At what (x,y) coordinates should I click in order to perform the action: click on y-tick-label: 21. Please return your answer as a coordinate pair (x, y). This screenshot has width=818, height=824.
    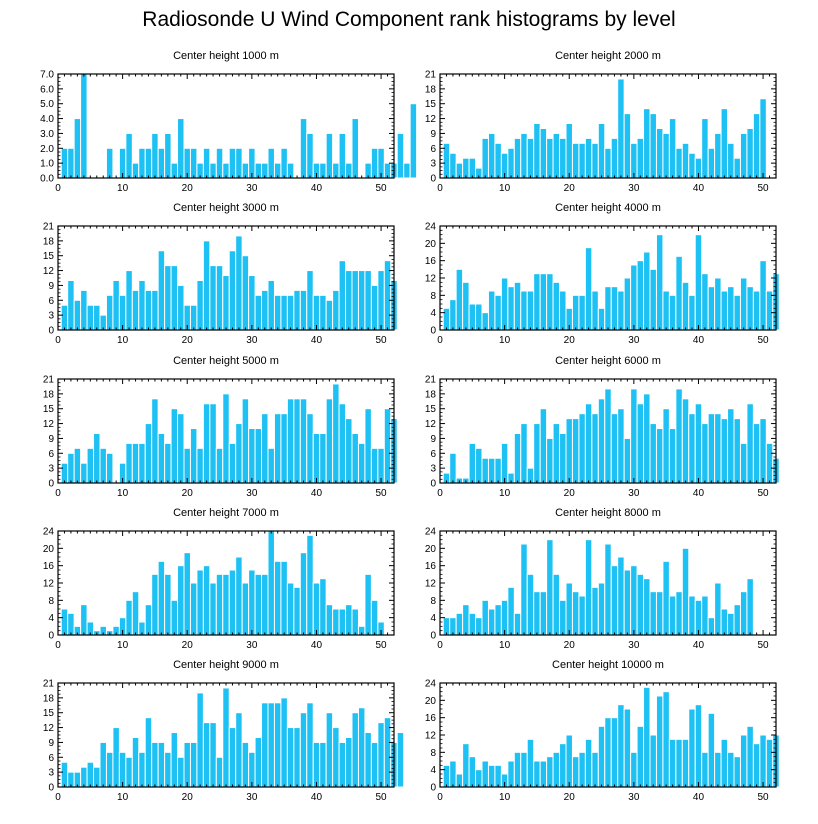
    Looking at the image, I should click on (49, 684).